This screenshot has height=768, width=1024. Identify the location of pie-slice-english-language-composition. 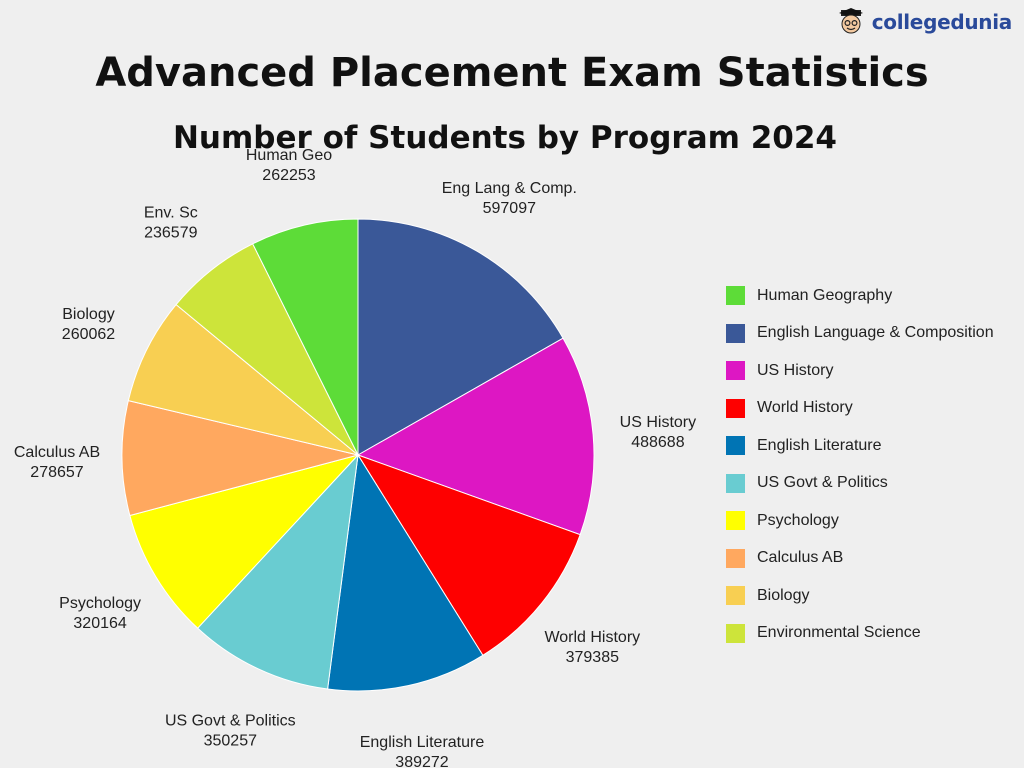
(460, 337).